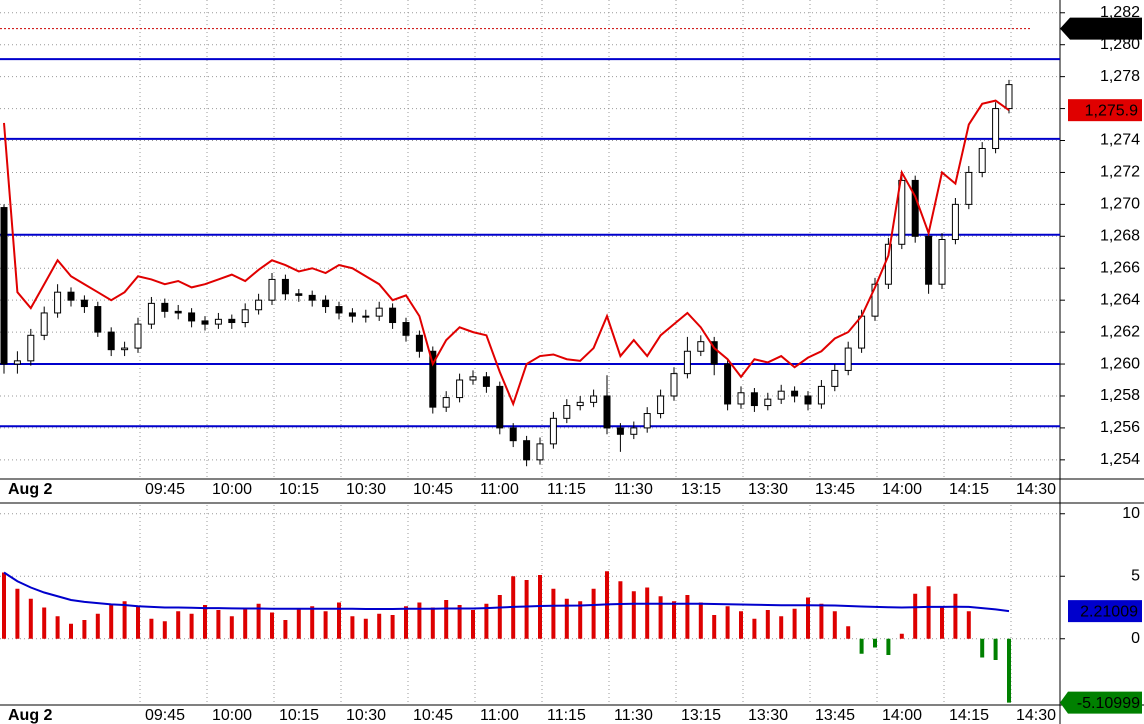 The image size is (1144, 724). Describe the element at coordinates (1108, 703) in the screenshot. I see `last-value-label: -5.10999` at that location.